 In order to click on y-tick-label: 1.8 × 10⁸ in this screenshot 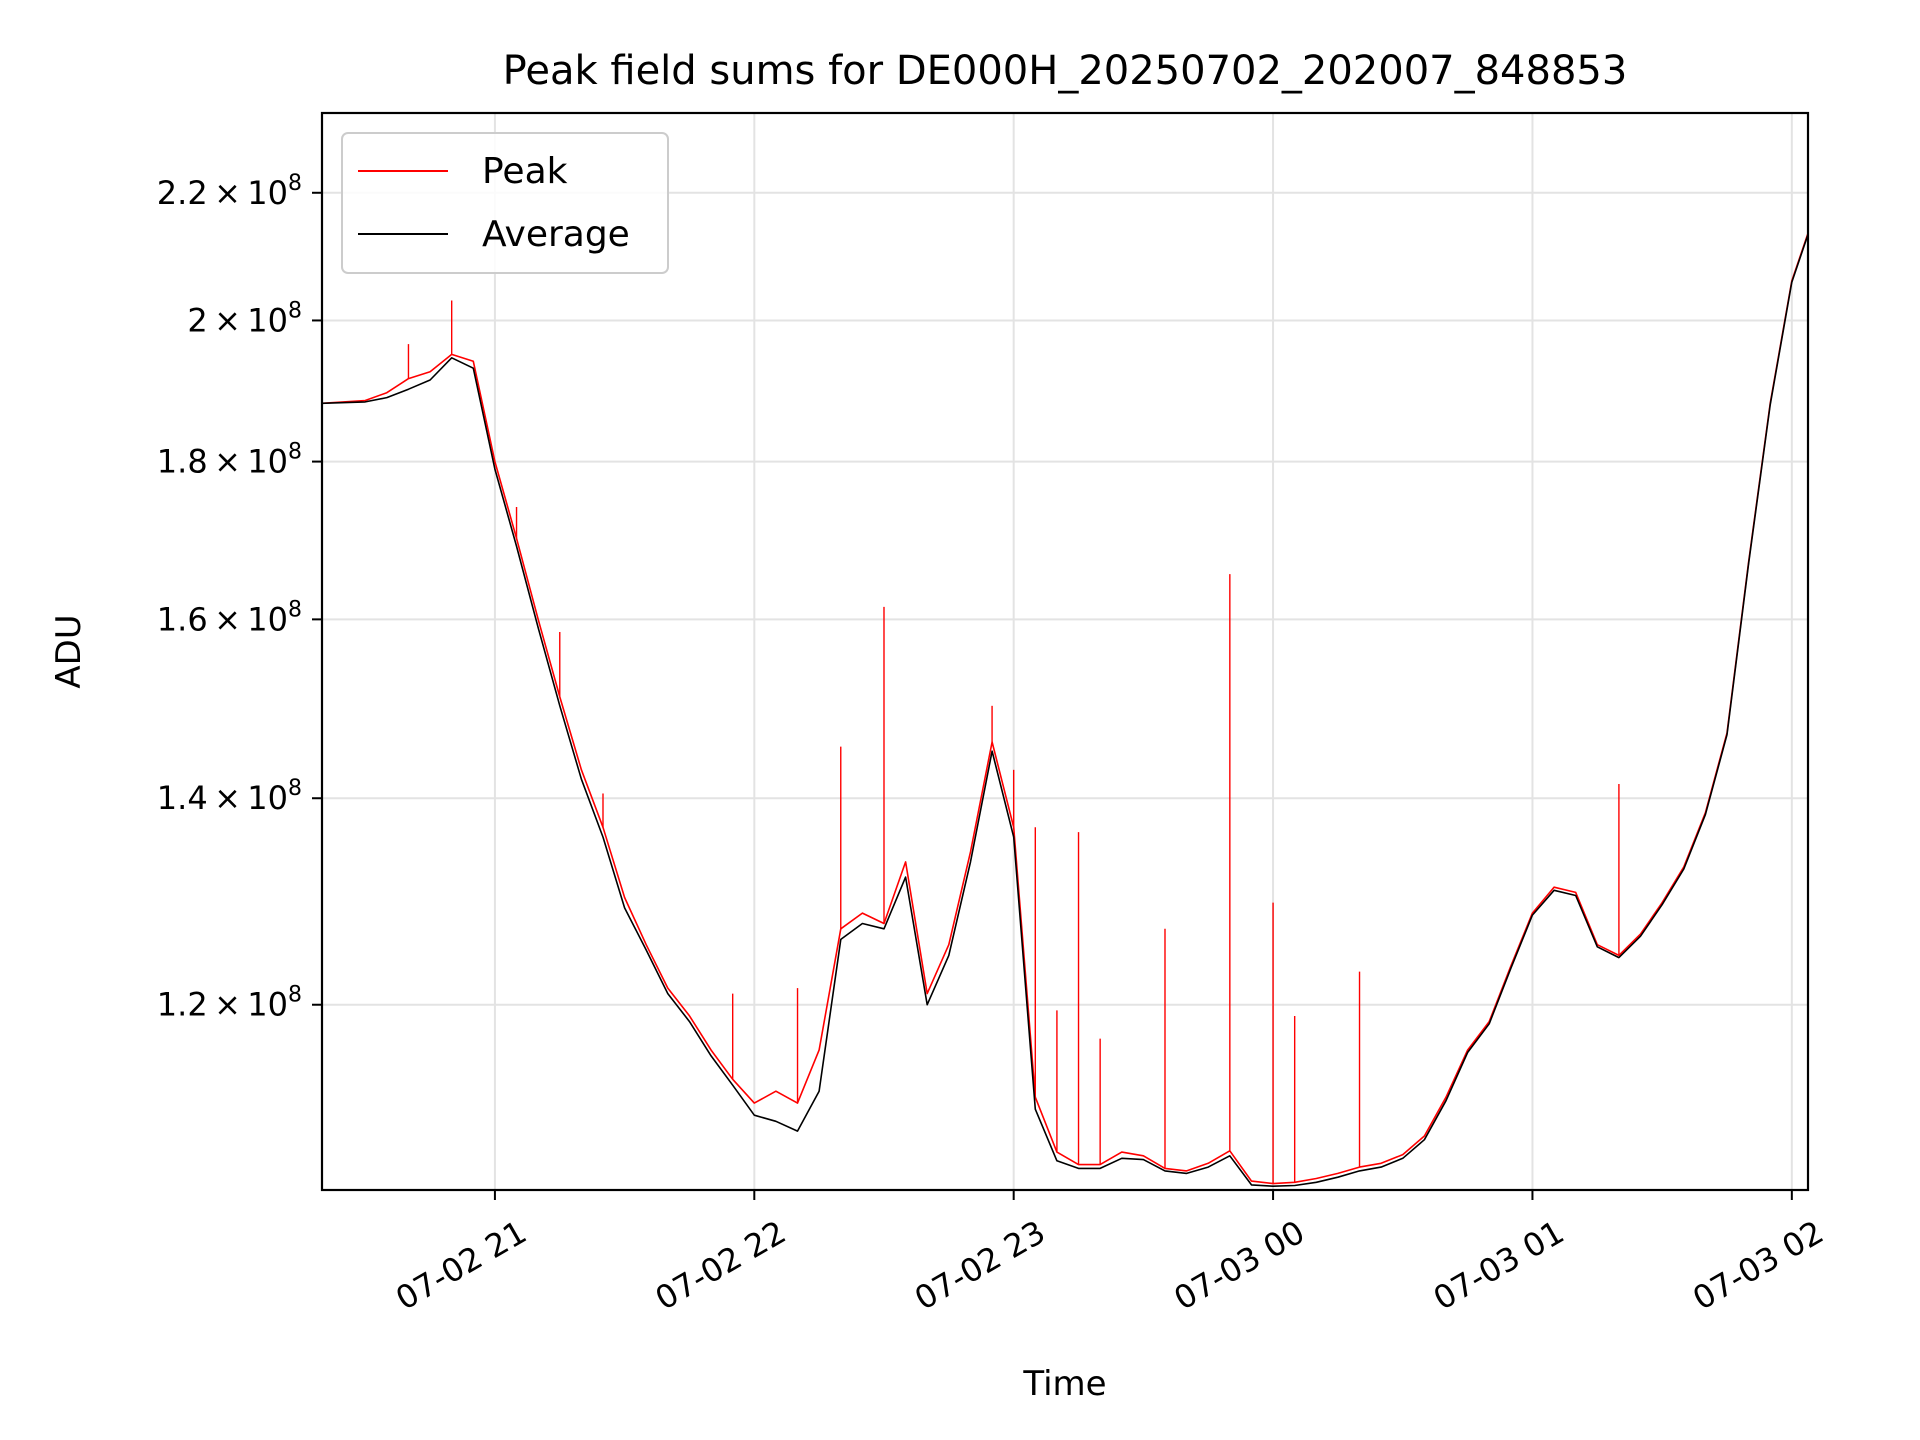, I will do `click(229, 460)`.